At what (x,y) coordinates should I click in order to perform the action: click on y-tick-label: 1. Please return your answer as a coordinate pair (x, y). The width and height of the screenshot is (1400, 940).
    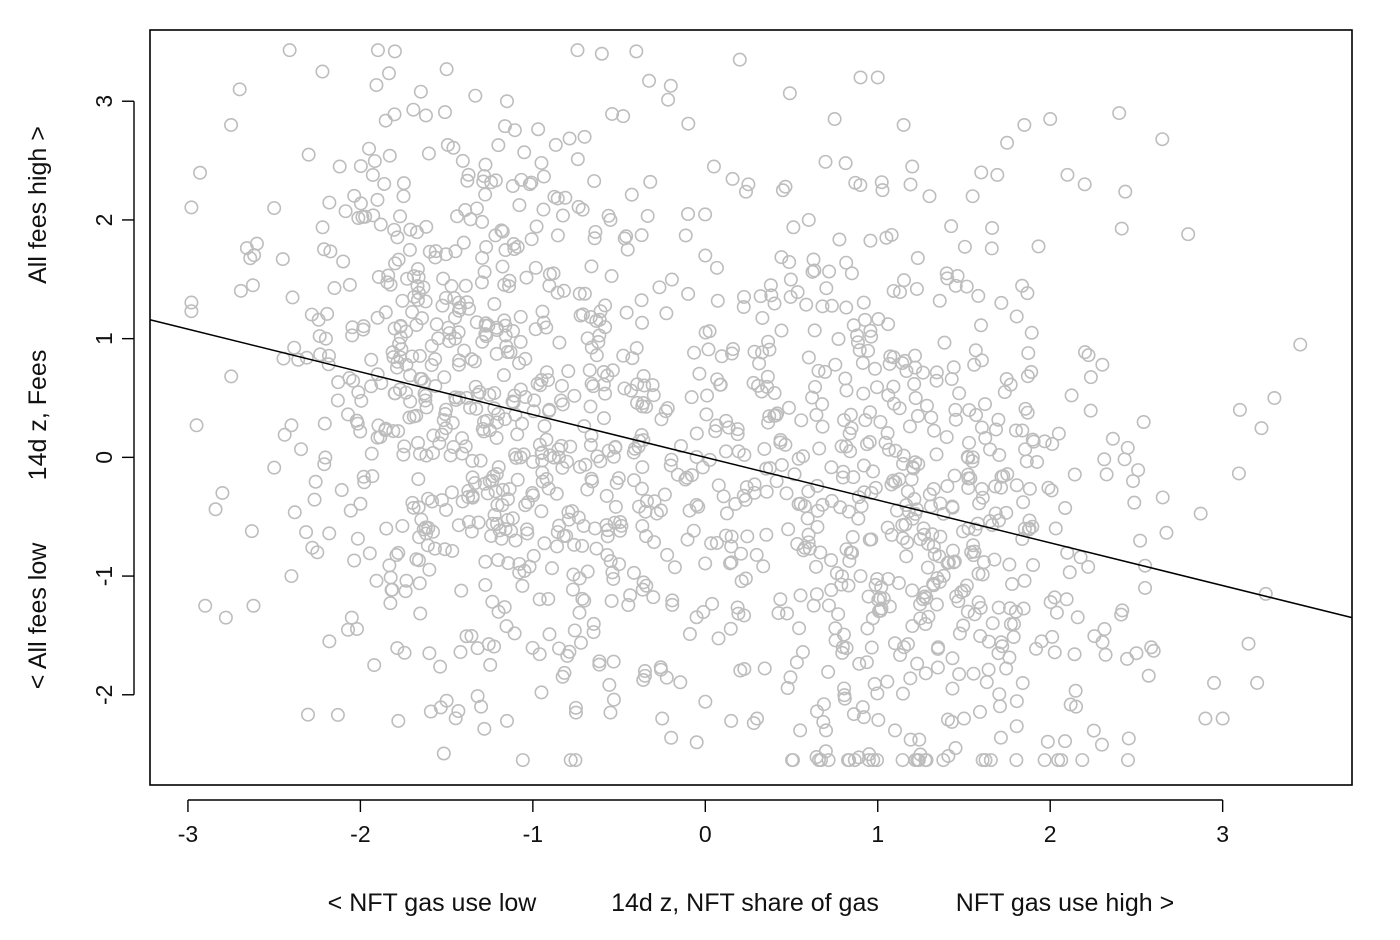
    Looking at the image, I should click on (104, 338).